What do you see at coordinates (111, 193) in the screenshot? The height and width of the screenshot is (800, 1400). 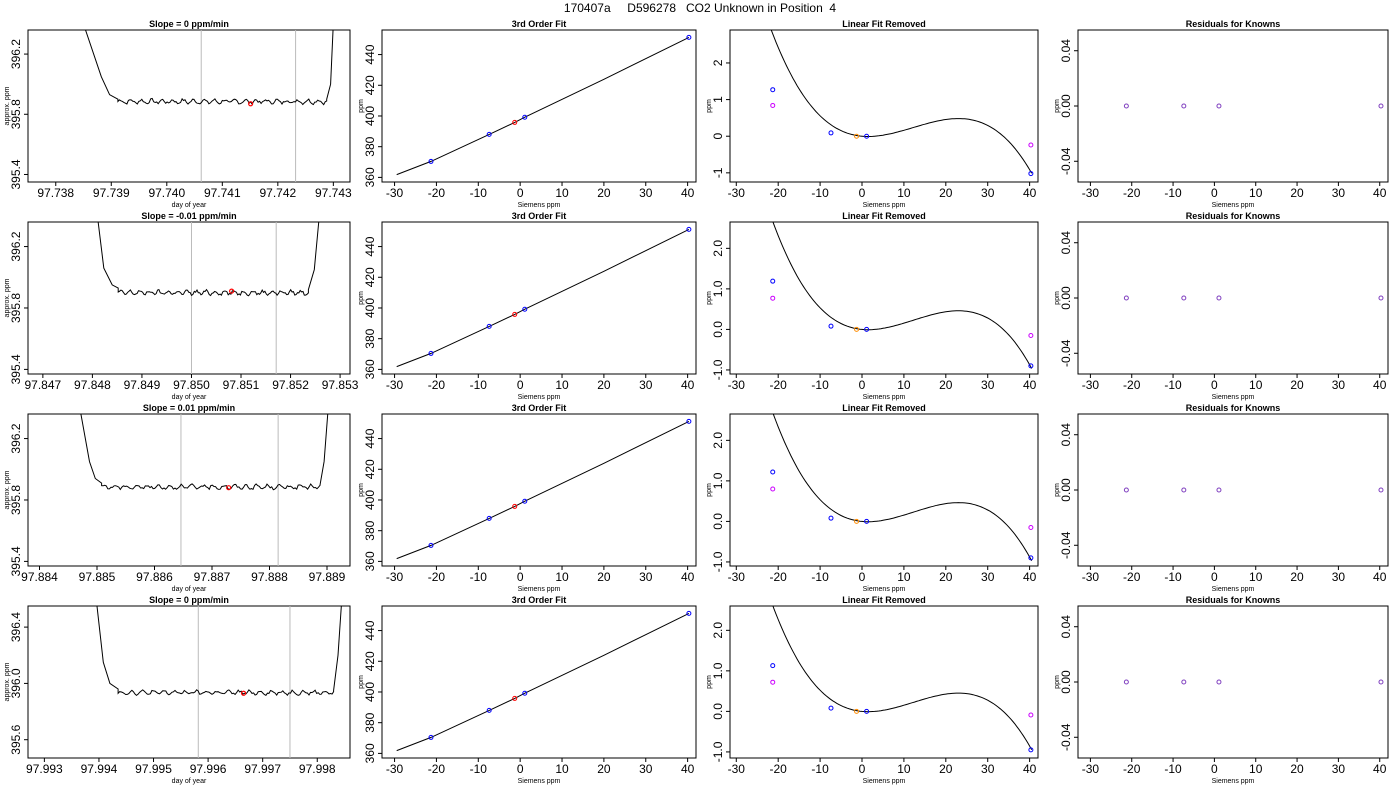 I see `x-tick-label: 97.739` at bounding box center [111, 193].